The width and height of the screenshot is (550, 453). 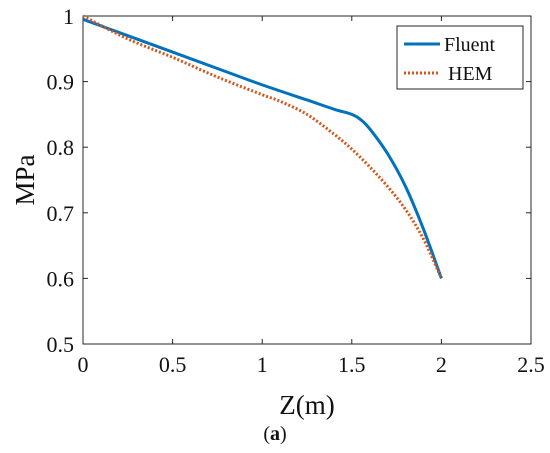 What do you see at coordinates (262, 364) in the screenshot?
I see `x-tick-label: 1` at bounding box center [262, 364].